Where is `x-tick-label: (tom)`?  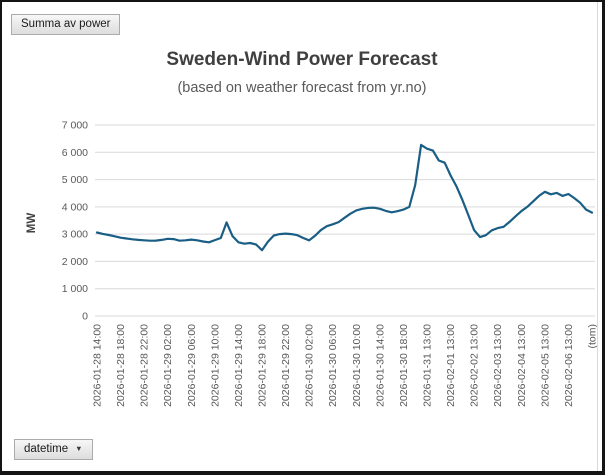
x-tick-label: (tom) is located at coordinates (593, 336).